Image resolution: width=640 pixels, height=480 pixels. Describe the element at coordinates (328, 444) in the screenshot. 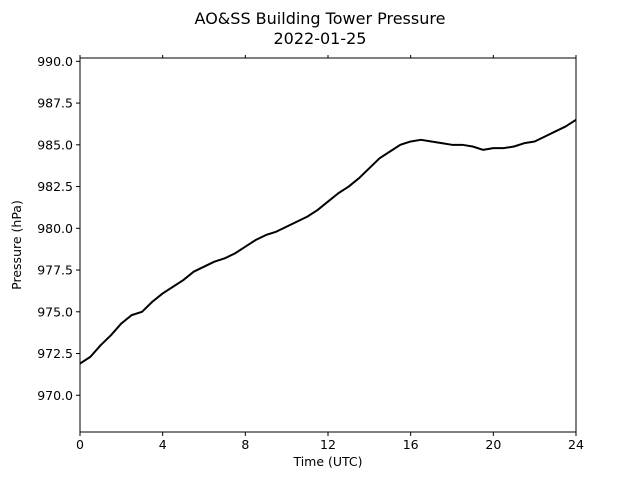

I see `x-tick-label: 12` at that location.